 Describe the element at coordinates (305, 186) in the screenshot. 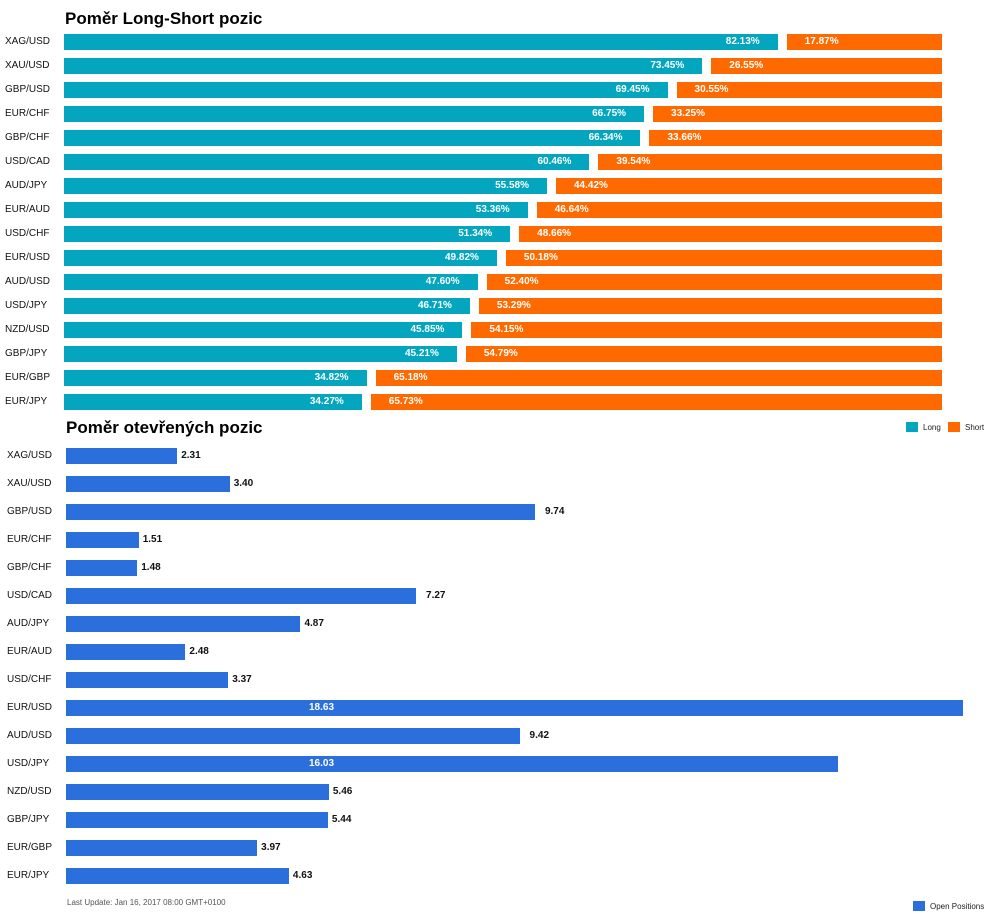

I see `long-bar-aud-jpy` at that location.